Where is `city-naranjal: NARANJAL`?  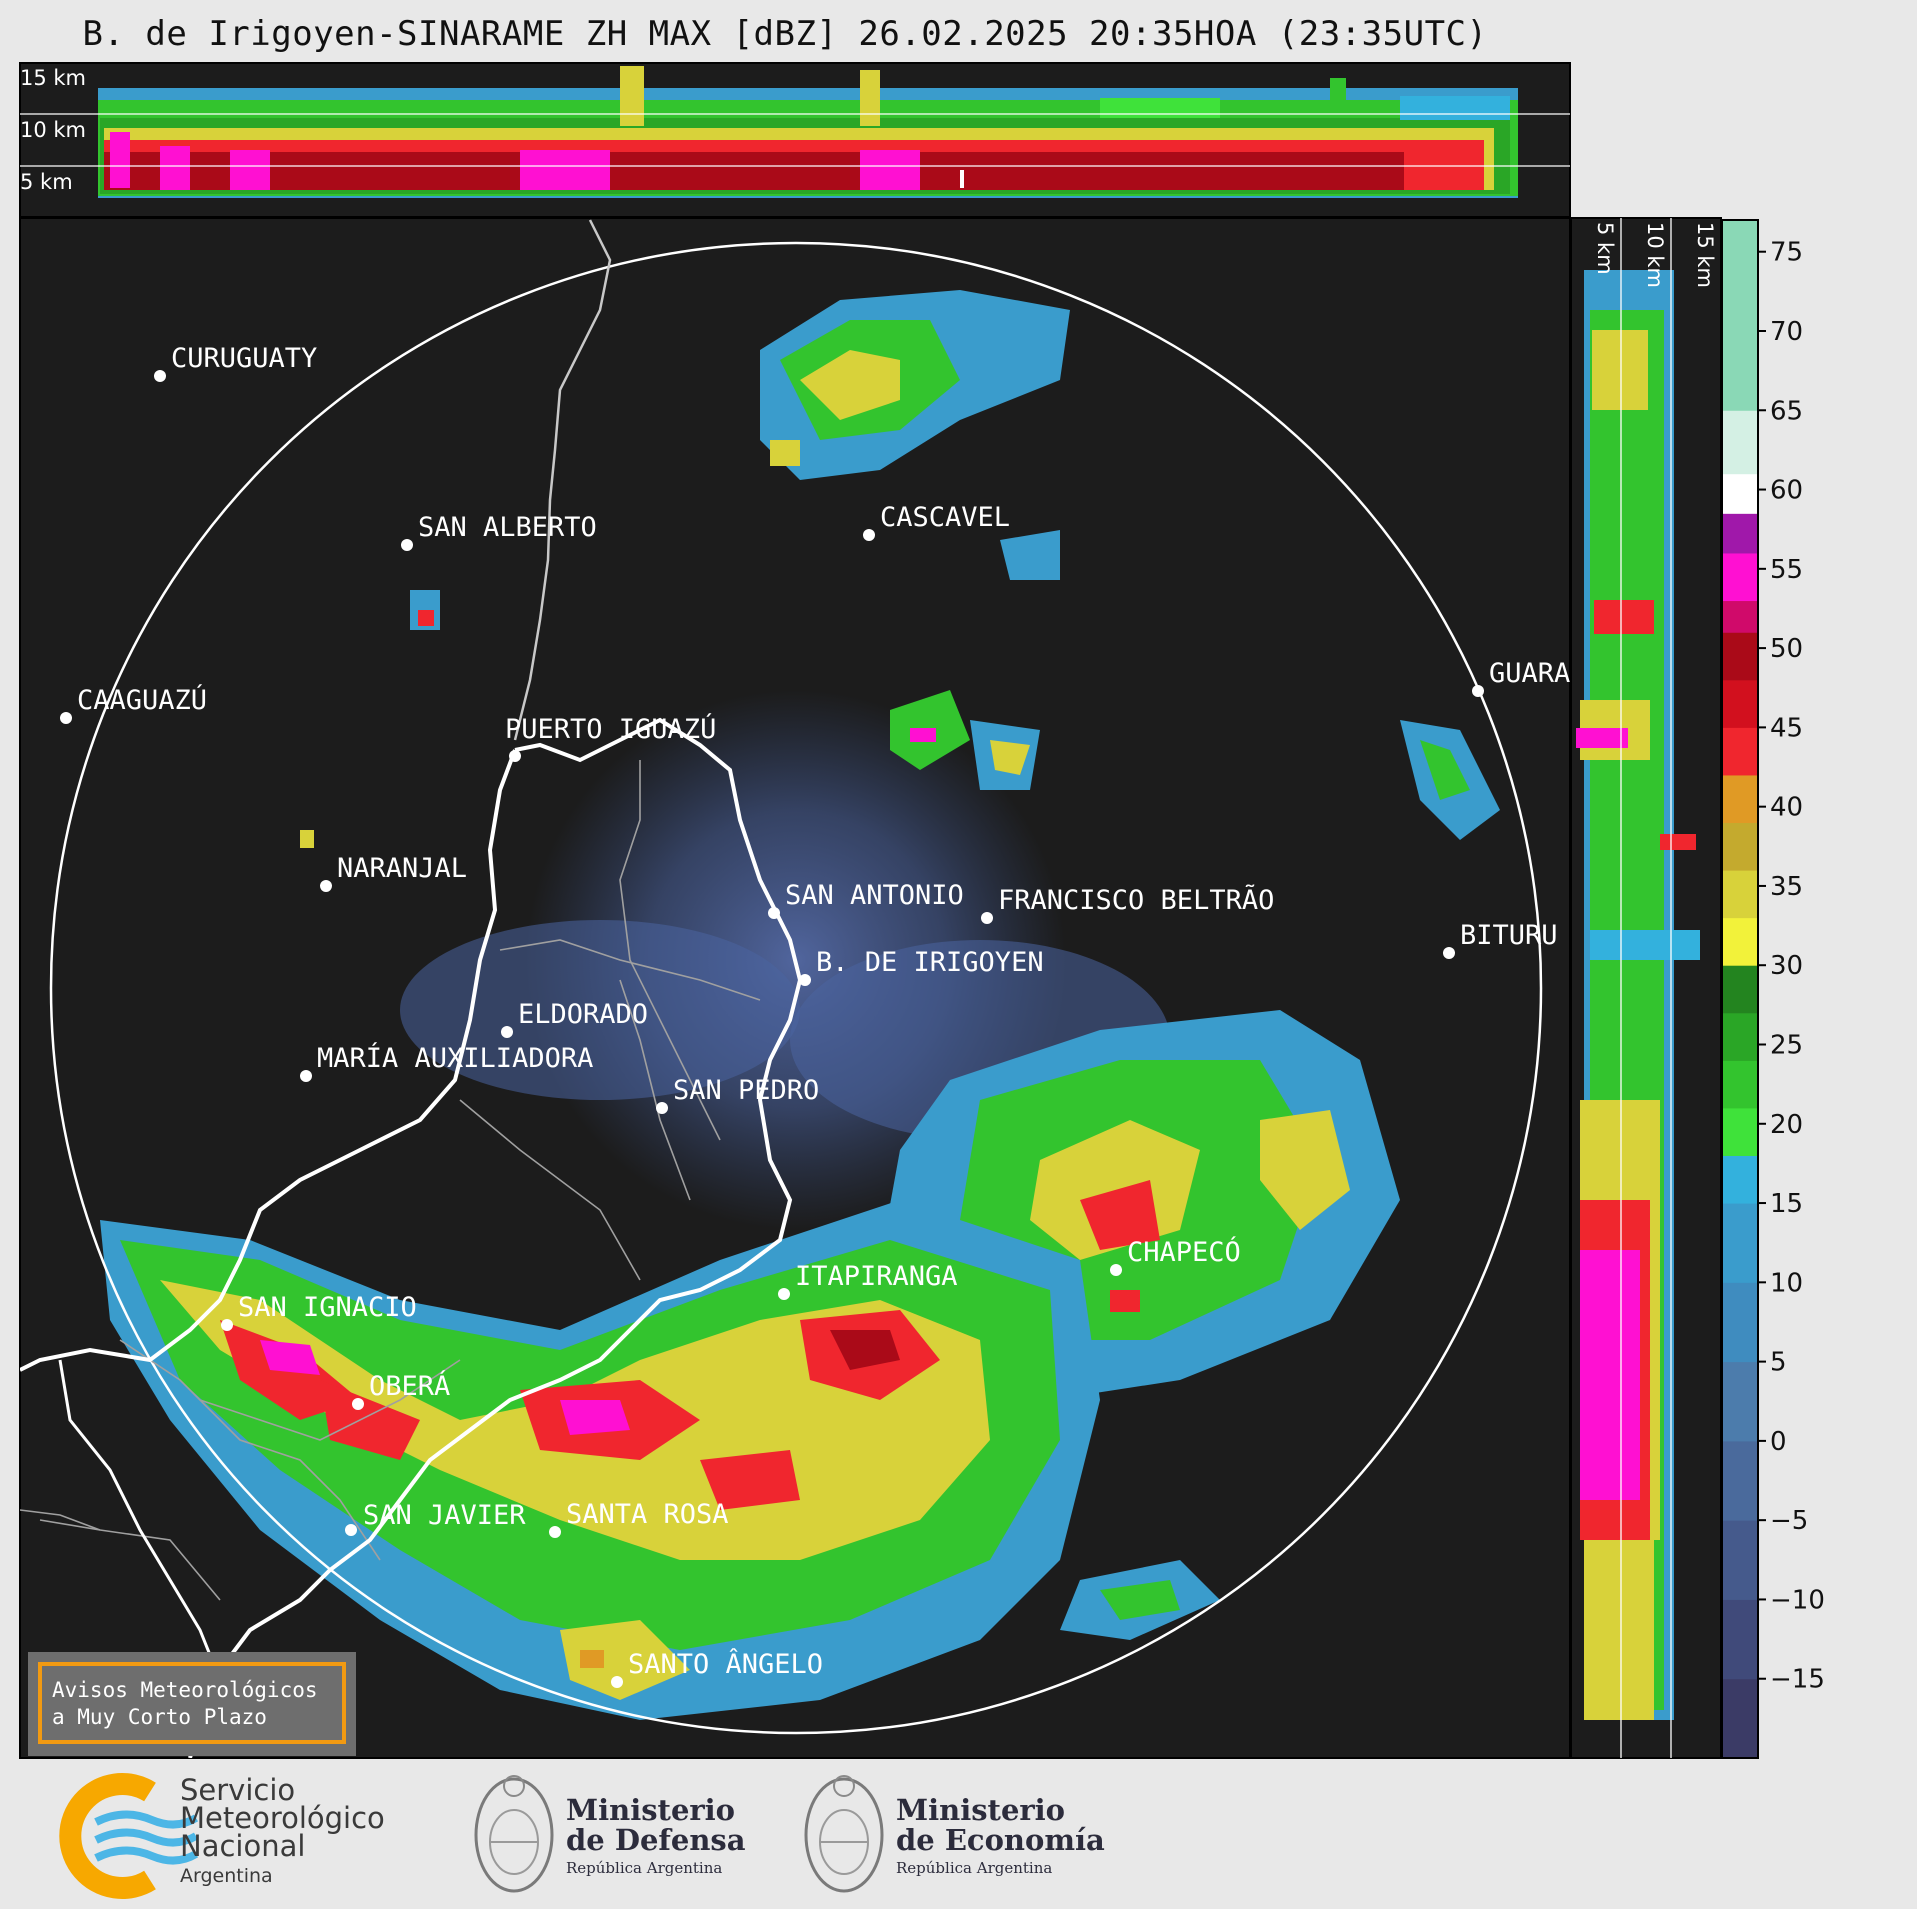
city-naranjal: NARANJAL is located at coordinates (393, 872).